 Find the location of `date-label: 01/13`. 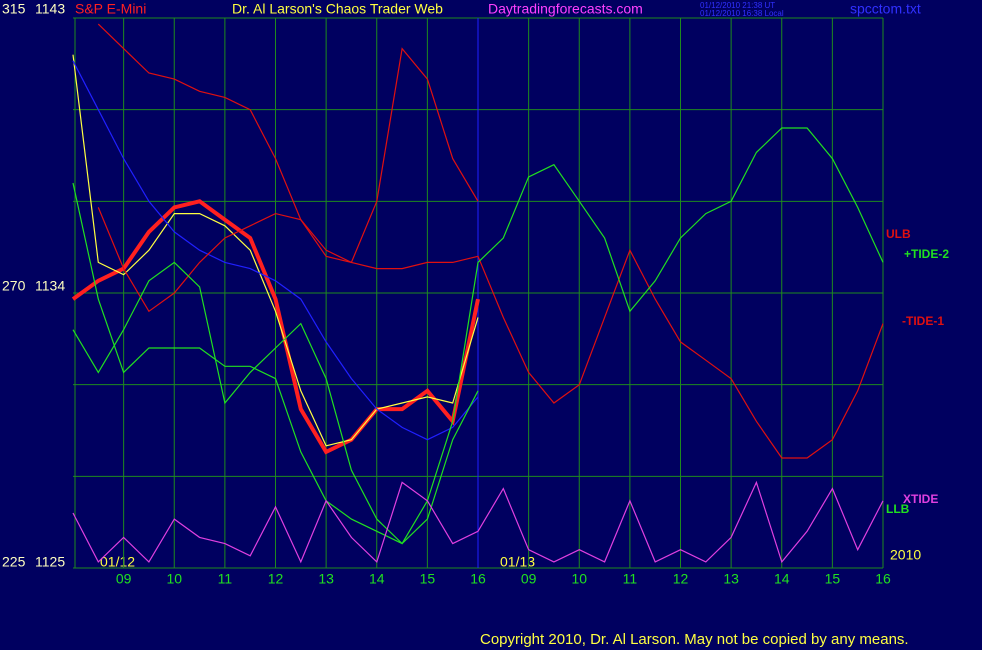

date-label: 01/13 is located at coordinates (517, 562).